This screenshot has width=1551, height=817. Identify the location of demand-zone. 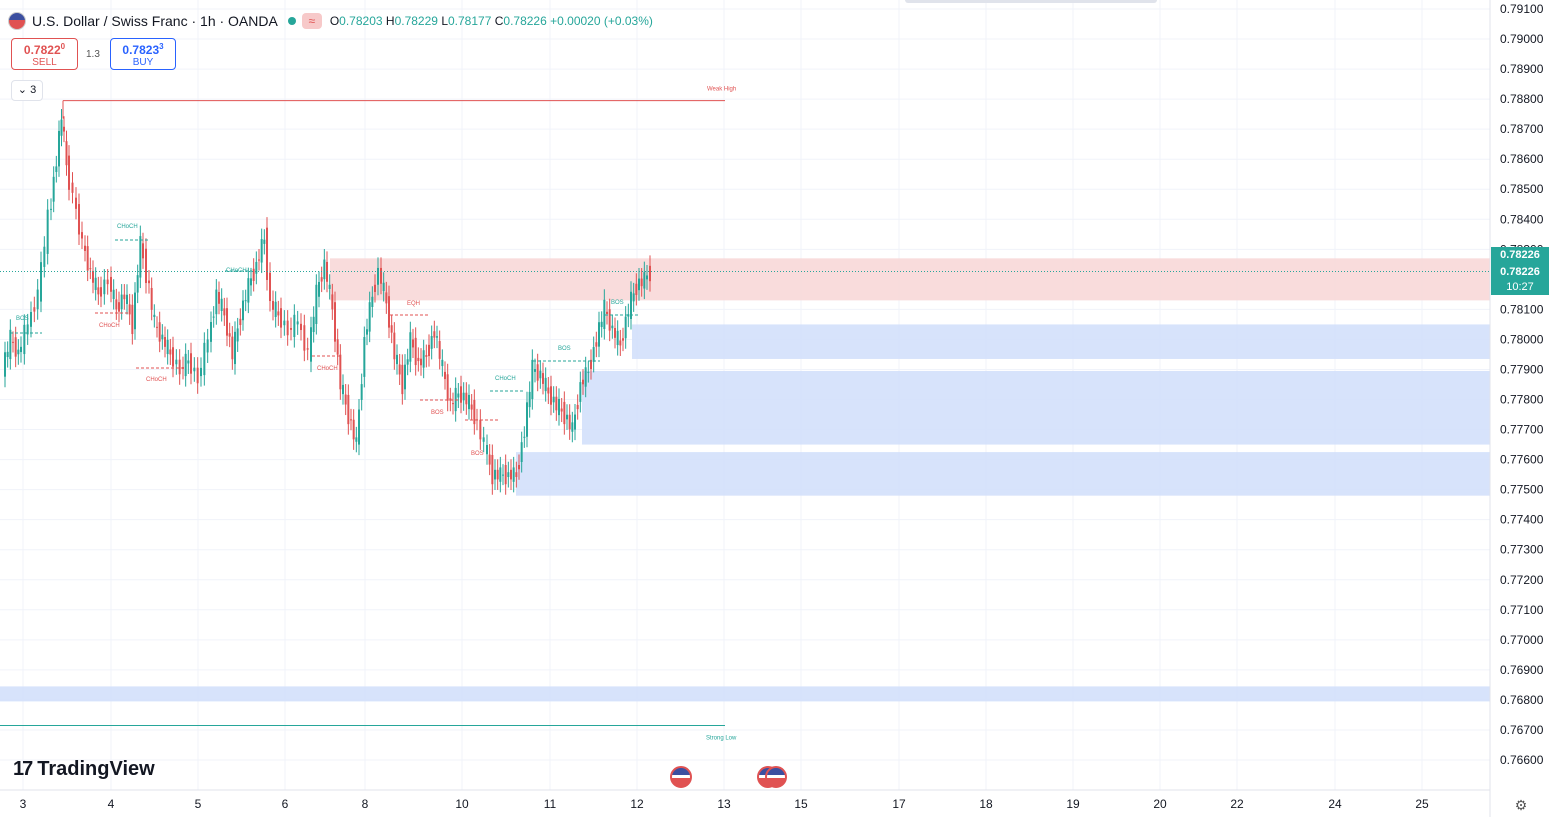
(1003, 474).